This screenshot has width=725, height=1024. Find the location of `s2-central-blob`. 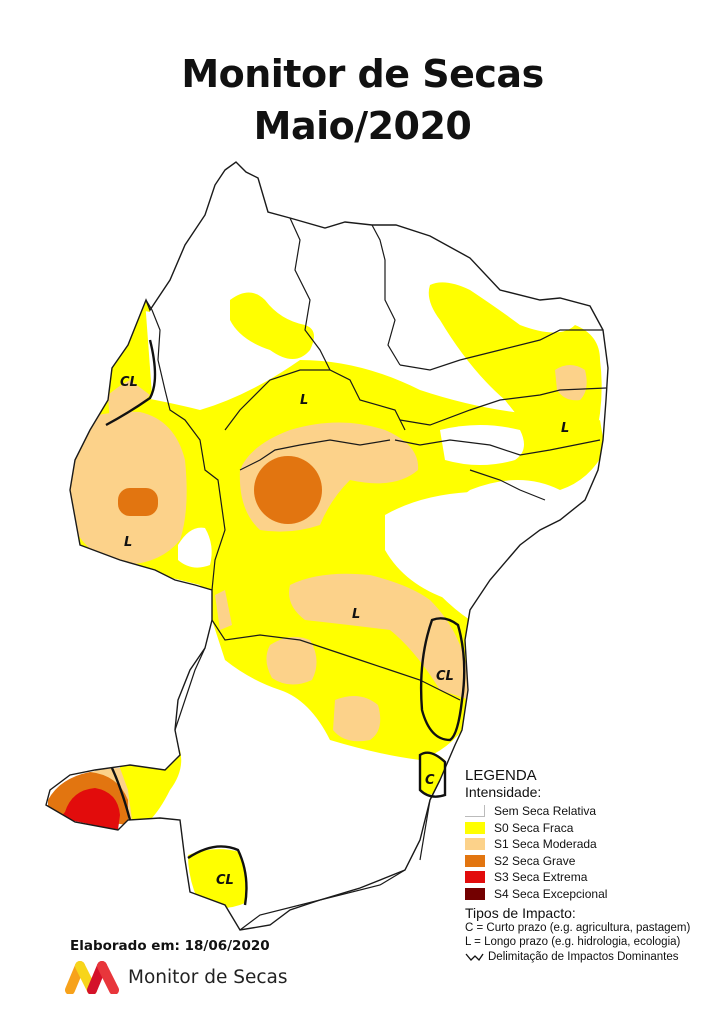

s2-central-blob is located at coordinates (288, 490).